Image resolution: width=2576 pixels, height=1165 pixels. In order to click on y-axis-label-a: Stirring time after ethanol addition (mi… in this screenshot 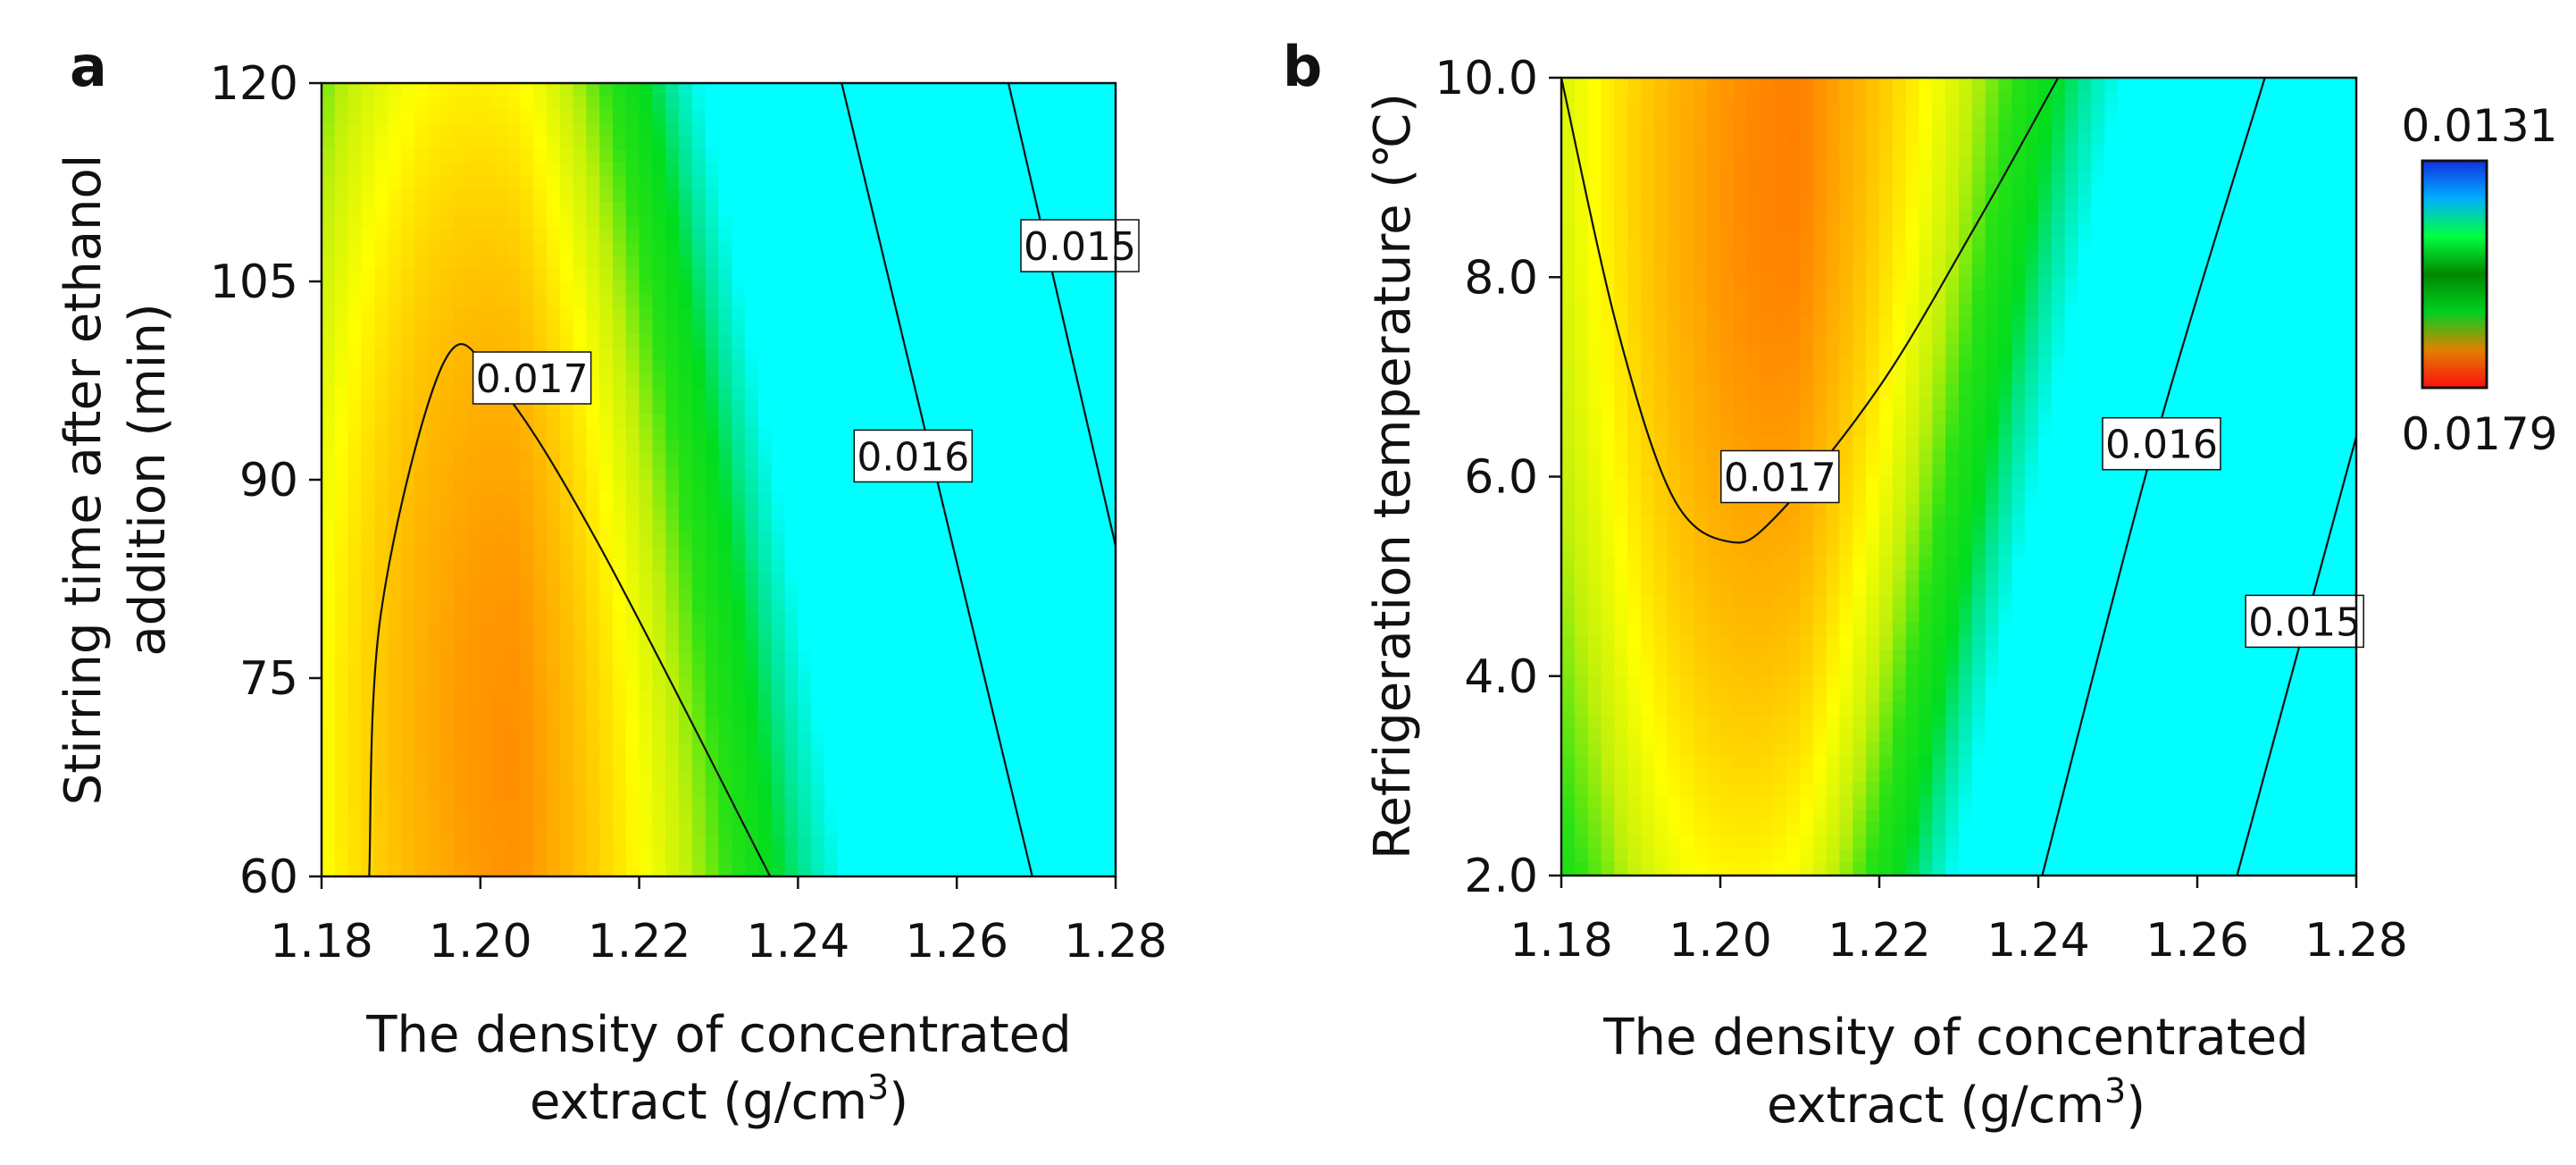, I will do `click(116, 480)`.